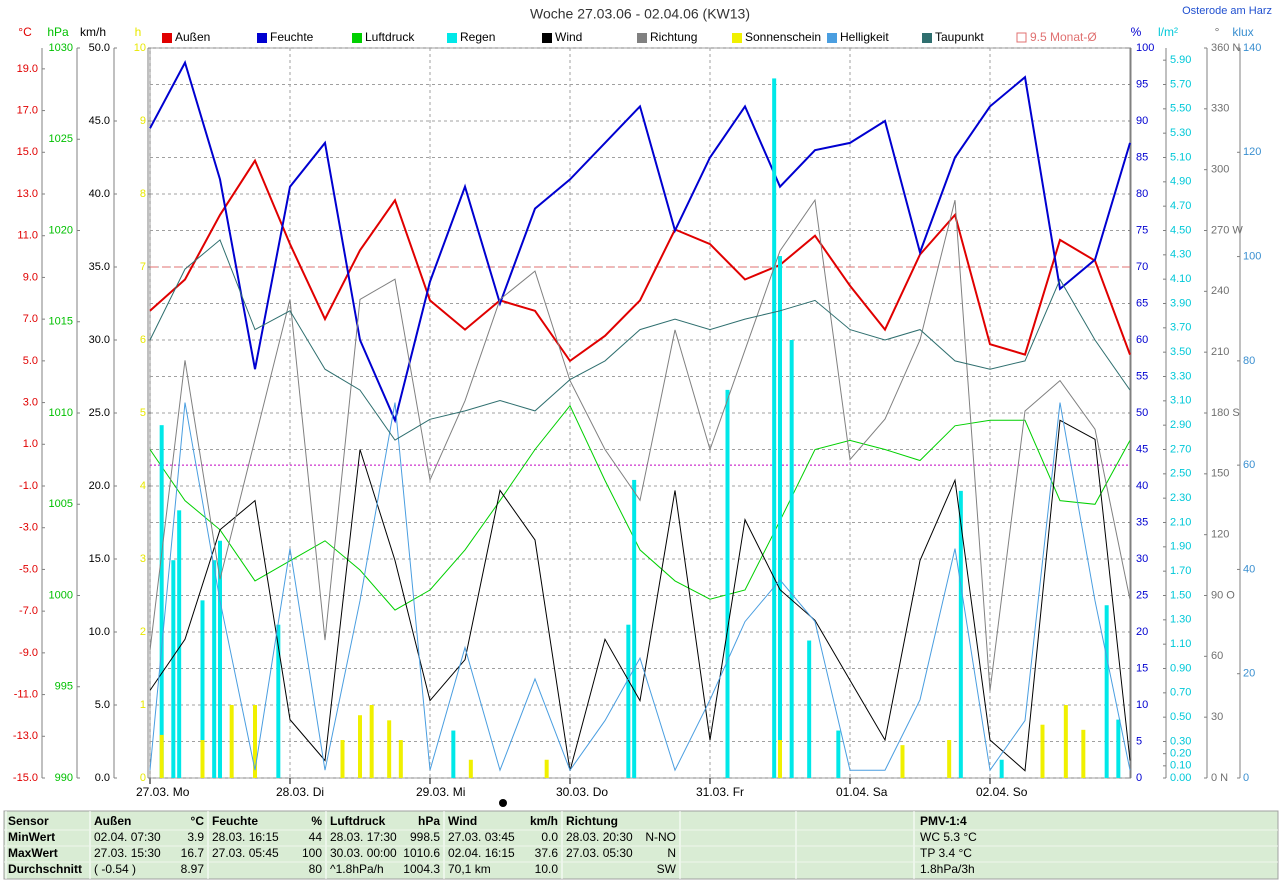  I want to click on y-tick-label: 3.10, so click(1180, 401).